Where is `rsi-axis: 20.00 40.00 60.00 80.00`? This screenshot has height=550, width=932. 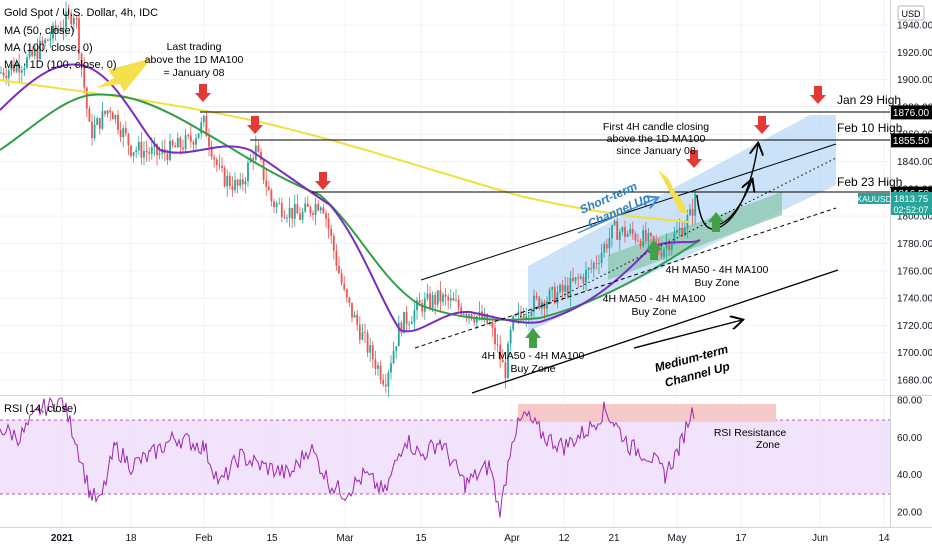 rsi-axis: 20.00 40.00 60.00 80.00 is located at coordinates (909, 457).